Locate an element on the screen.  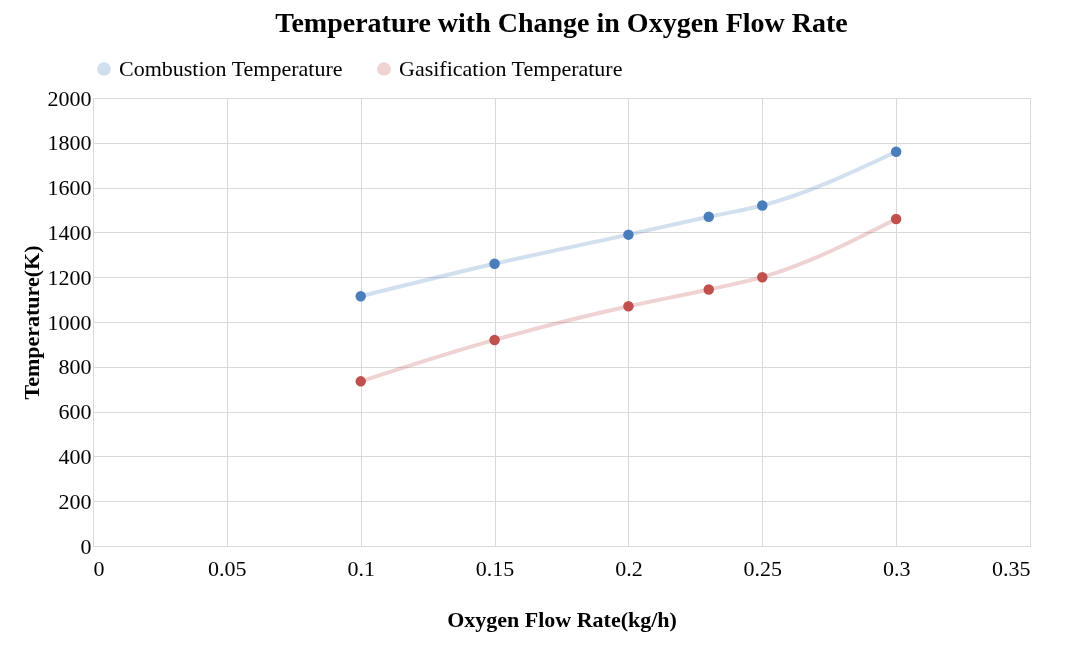
y-tick-label: 1800 is located at coordinates (69, 143).